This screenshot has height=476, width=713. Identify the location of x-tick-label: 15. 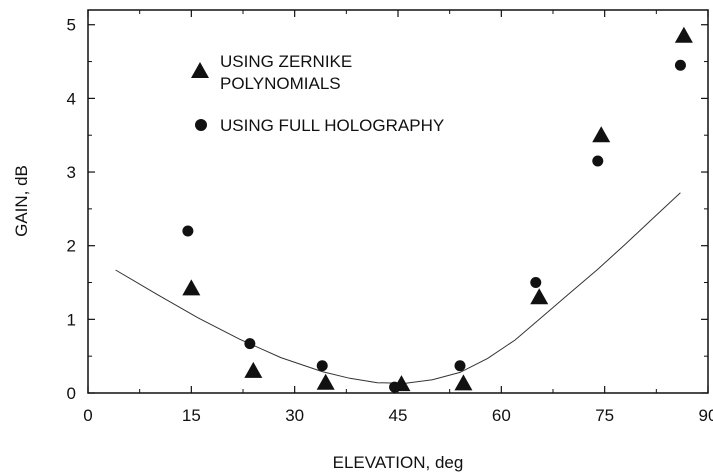
(191, 415).